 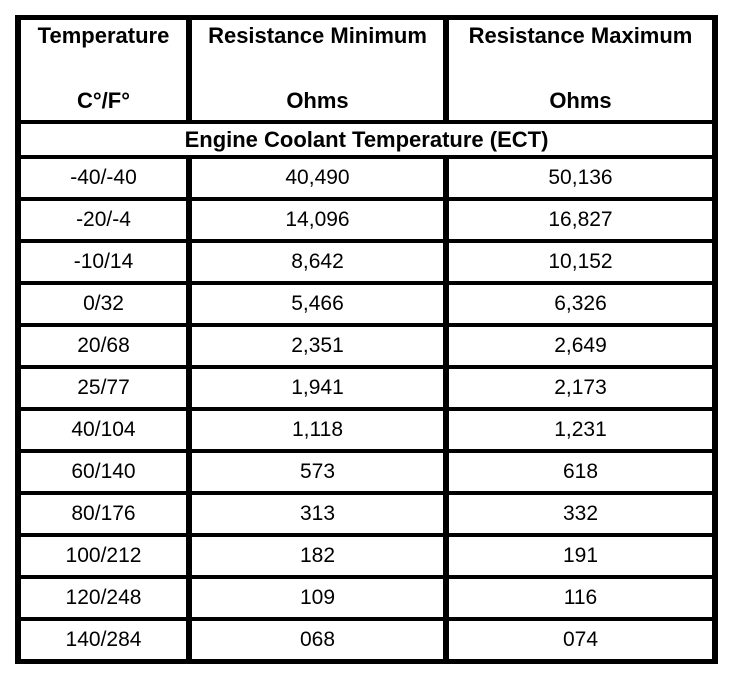 I want to click on cell-temperature: 100/212, so click(x=103, y=556).